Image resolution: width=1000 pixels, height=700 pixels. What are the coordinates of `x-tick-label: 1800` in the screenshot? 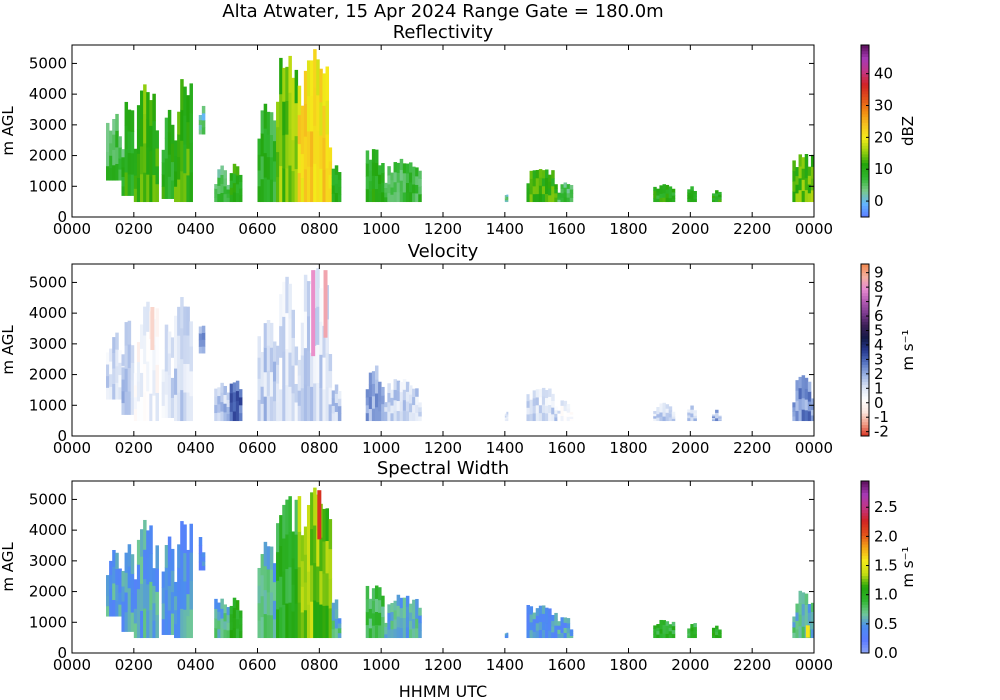 It's located at (628, 665).